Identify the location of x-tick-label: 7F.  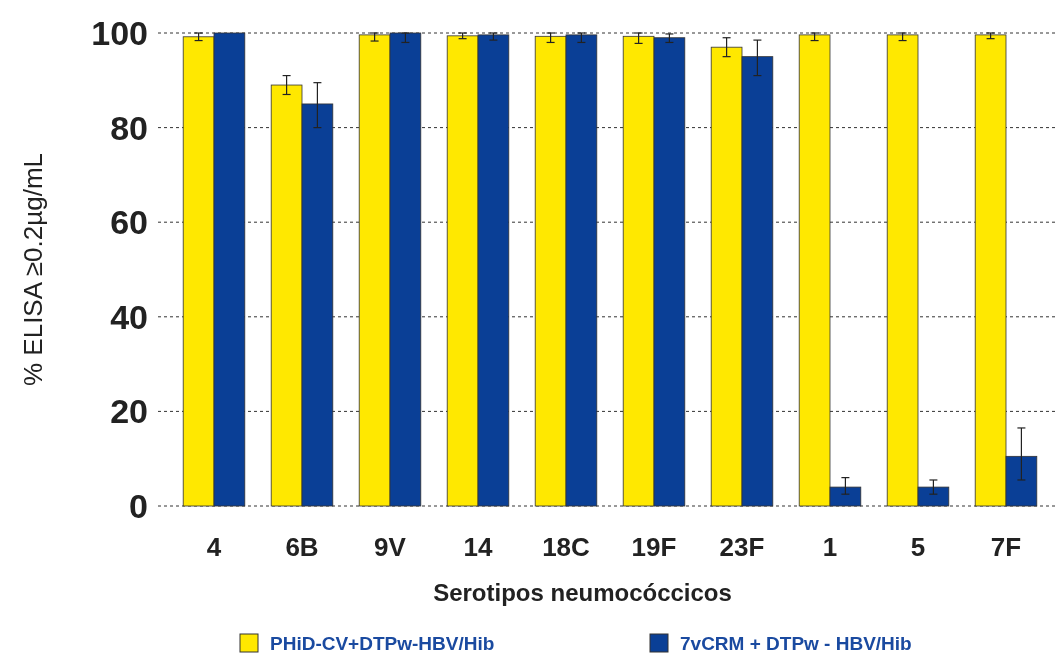
(1006, 547).